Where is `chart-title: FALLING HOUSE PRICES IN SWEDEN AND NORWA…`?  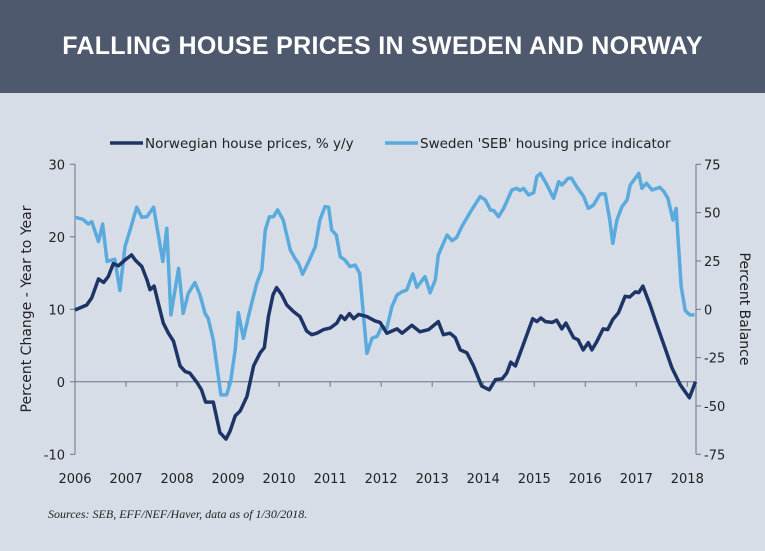 chart-title: FALLING HOUSE PRICES IN SWEDEN AND NORWA… is located at coordinates (382, 46).